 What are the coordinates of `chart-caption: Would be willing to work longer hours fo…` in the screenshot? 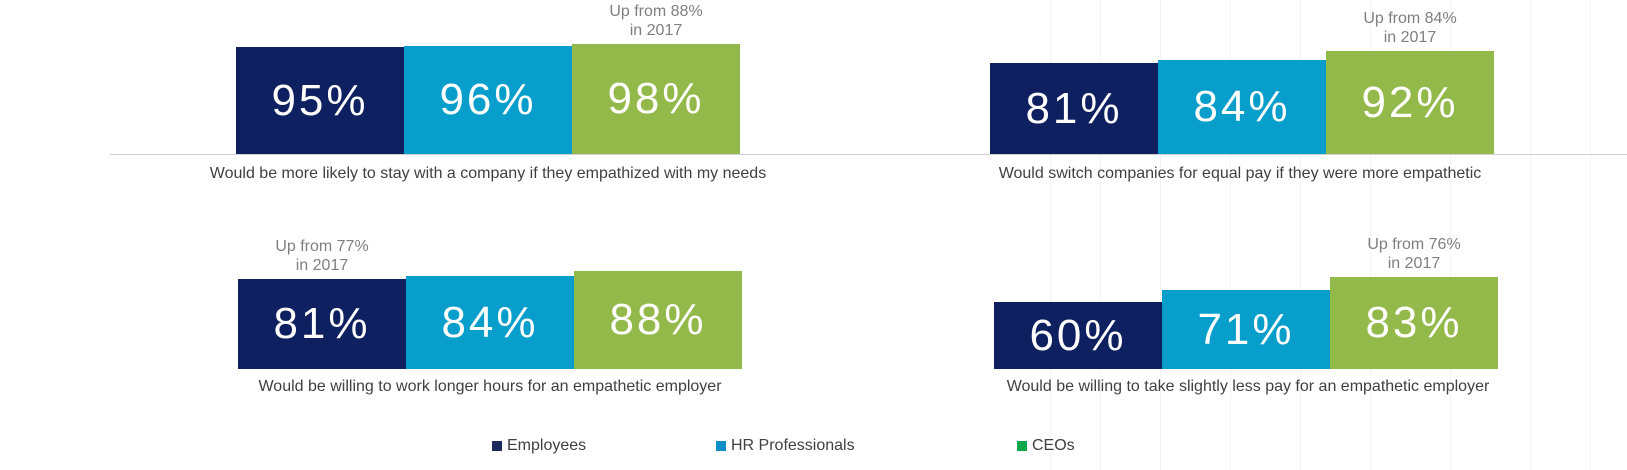 It's located at (490, 386).